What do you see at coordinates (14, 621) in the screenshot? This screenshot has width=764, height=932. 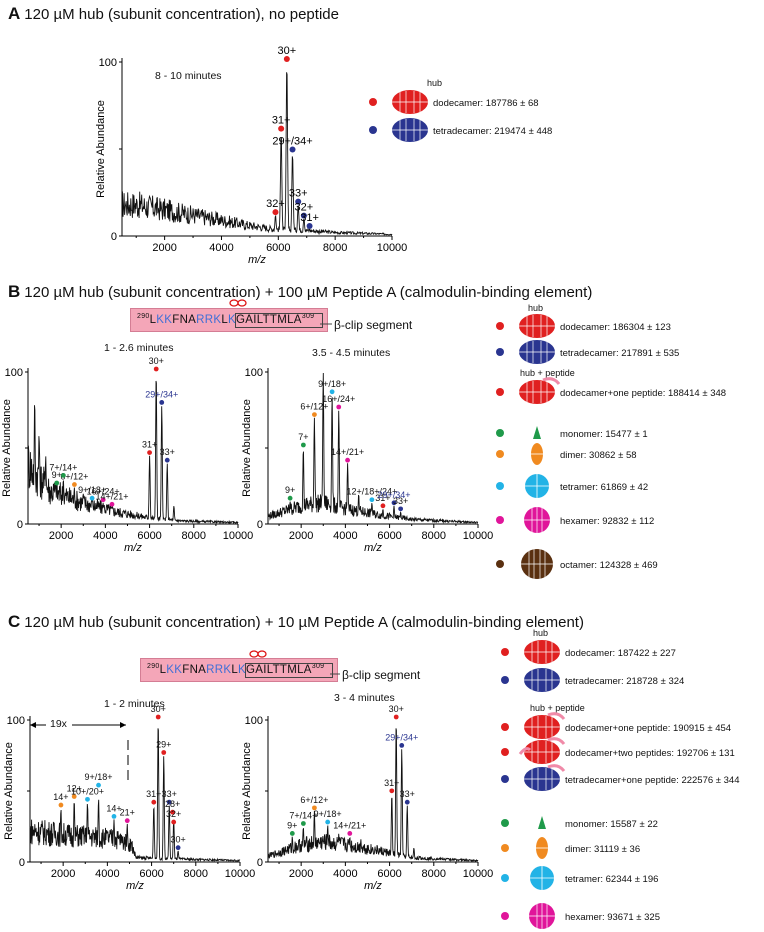 I see `panel-c-letter: C` at bounding box center [14, 621].